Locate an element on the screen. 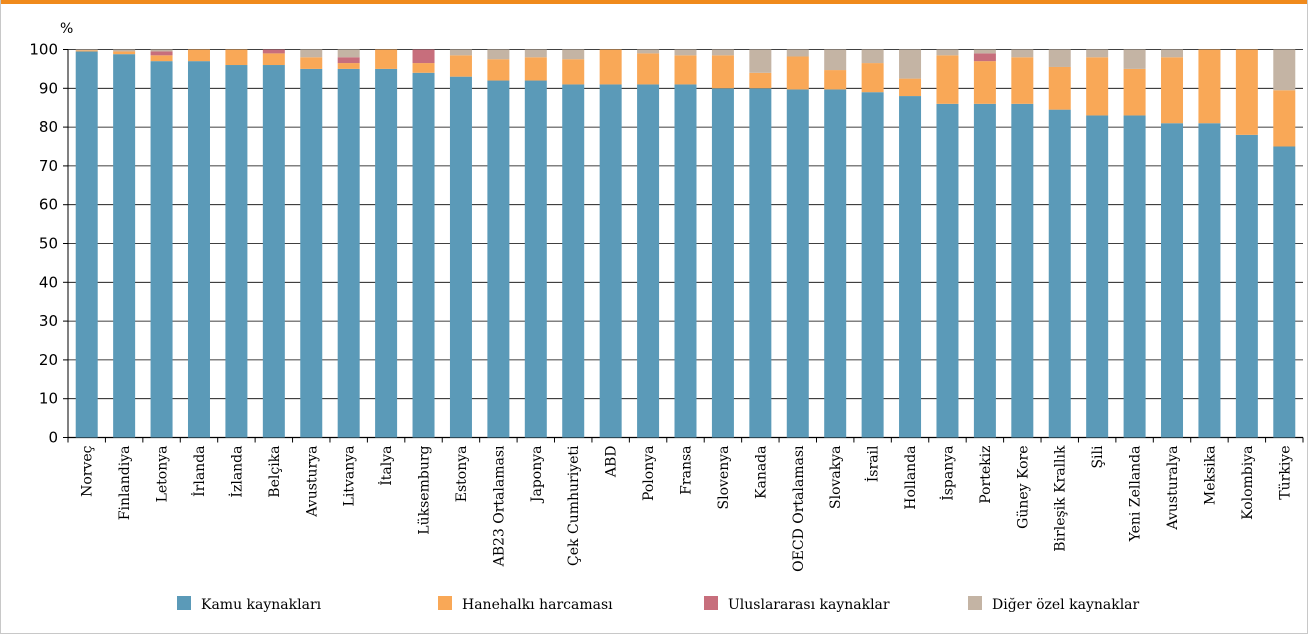  legend-item: Uluslararası kaynaklar is located at coordinates (797, 604).